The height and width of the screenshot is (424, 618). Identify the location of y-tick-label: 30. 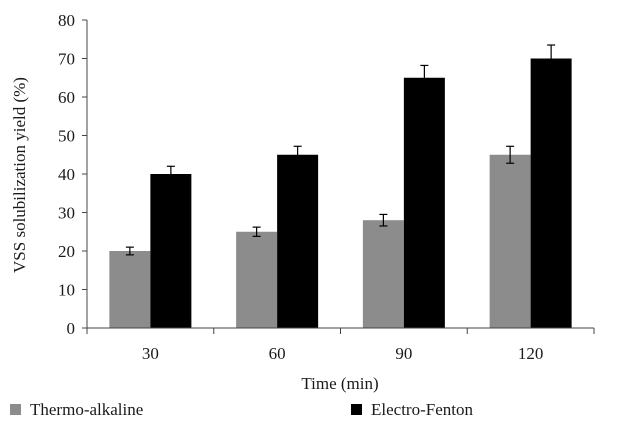
(66, 213).